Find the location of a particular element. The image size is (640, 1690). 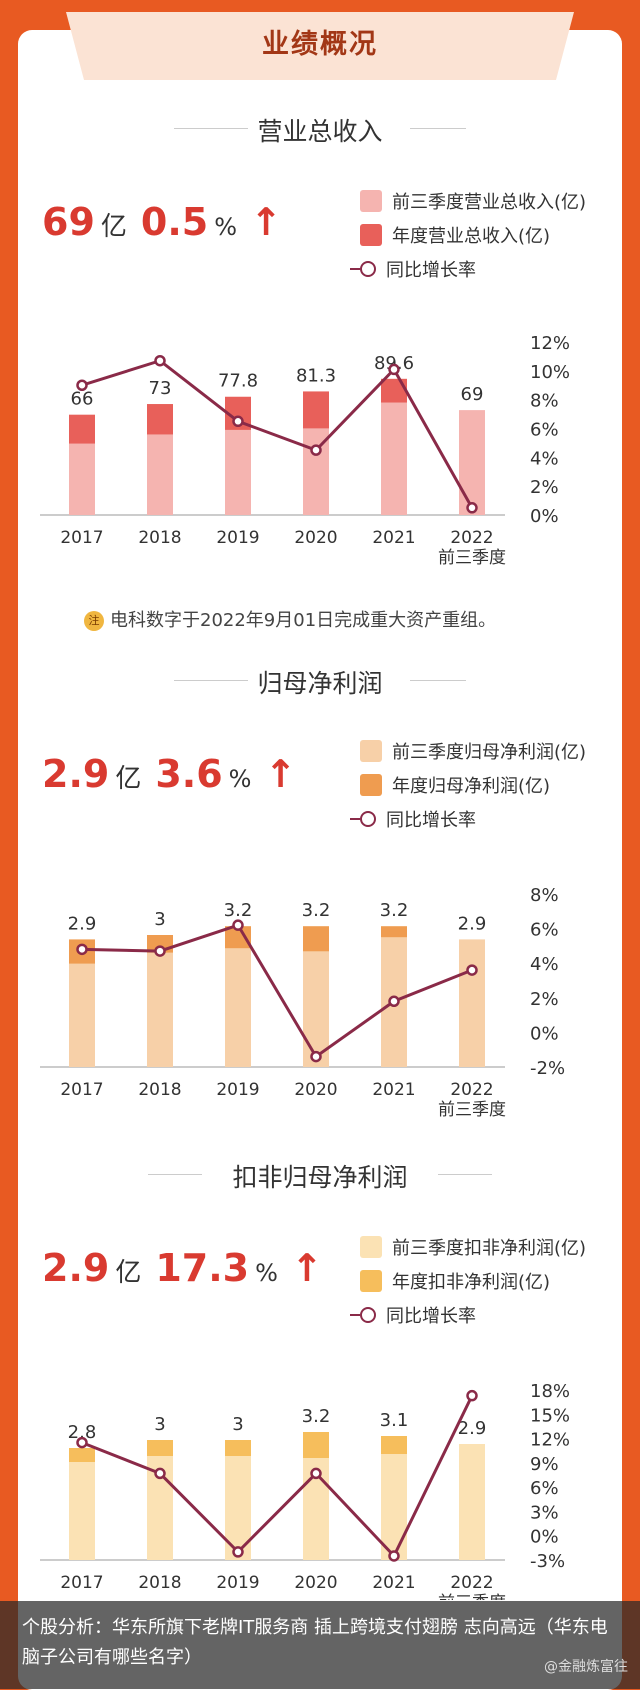

legend-label: 年度扣非净利润(亿) is located at coordinates (471, 1282).